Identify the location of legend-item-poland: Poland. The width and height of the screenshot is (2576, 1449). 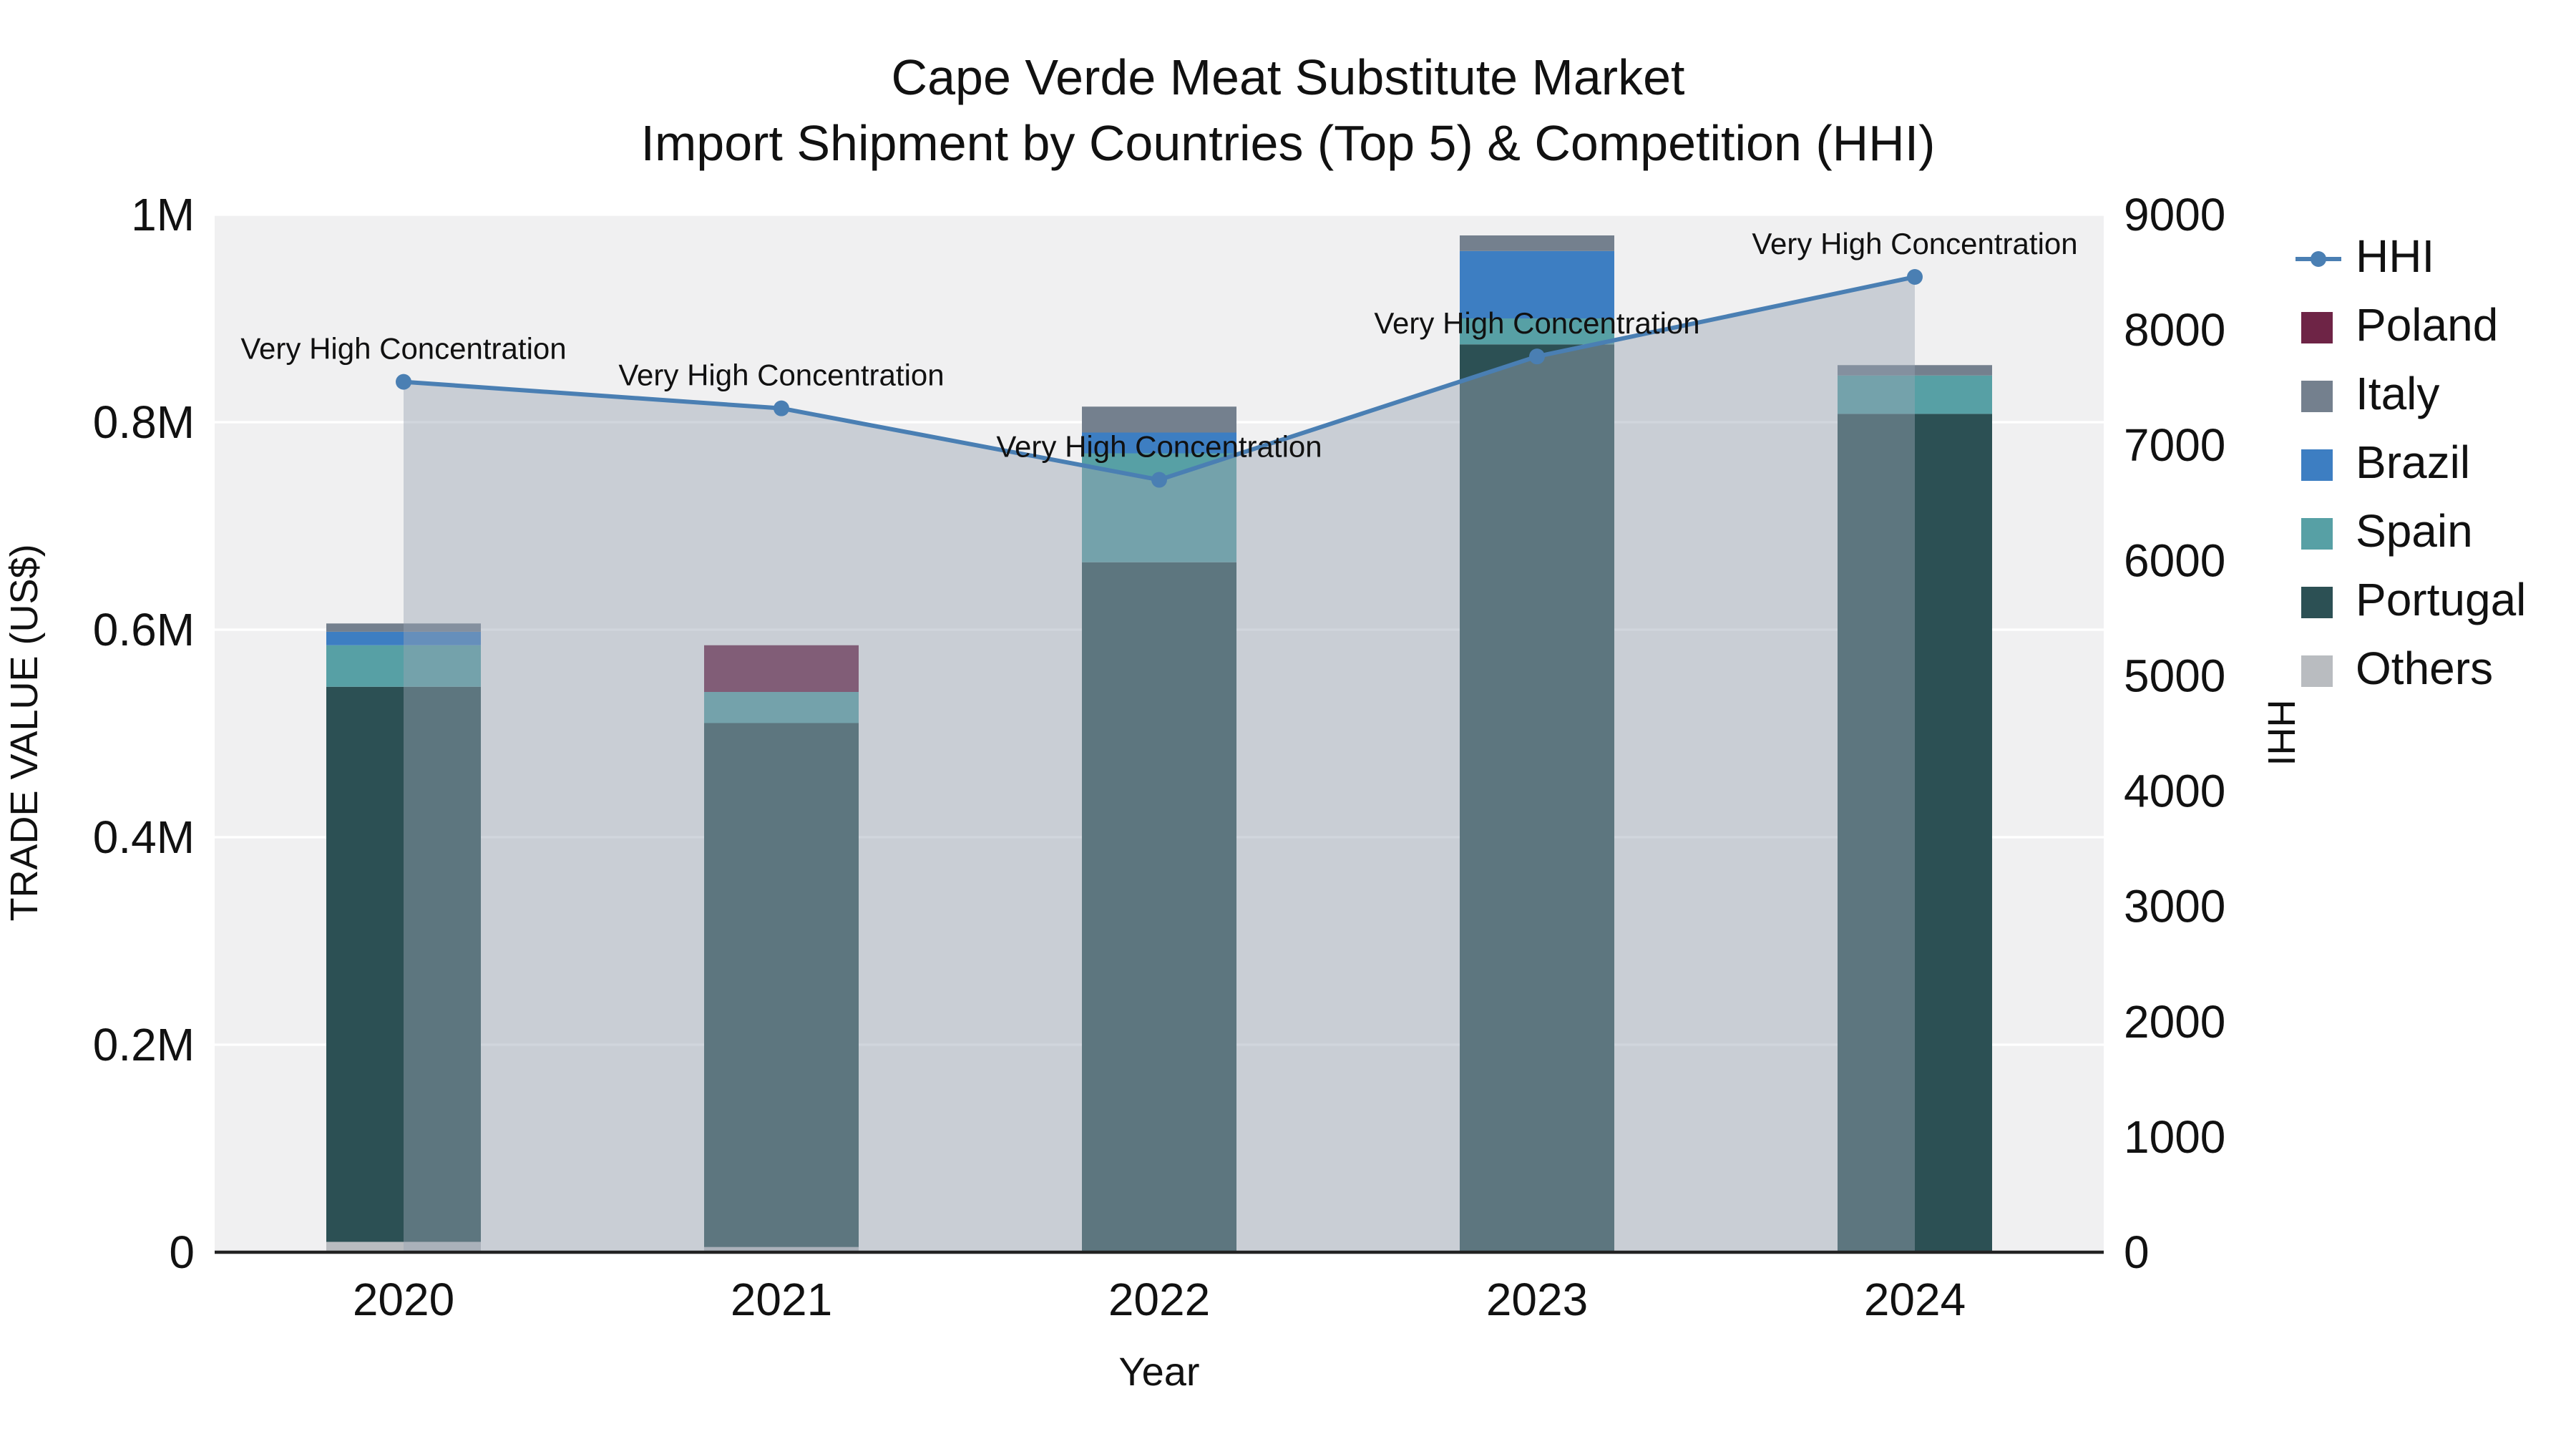
(2399, 325).